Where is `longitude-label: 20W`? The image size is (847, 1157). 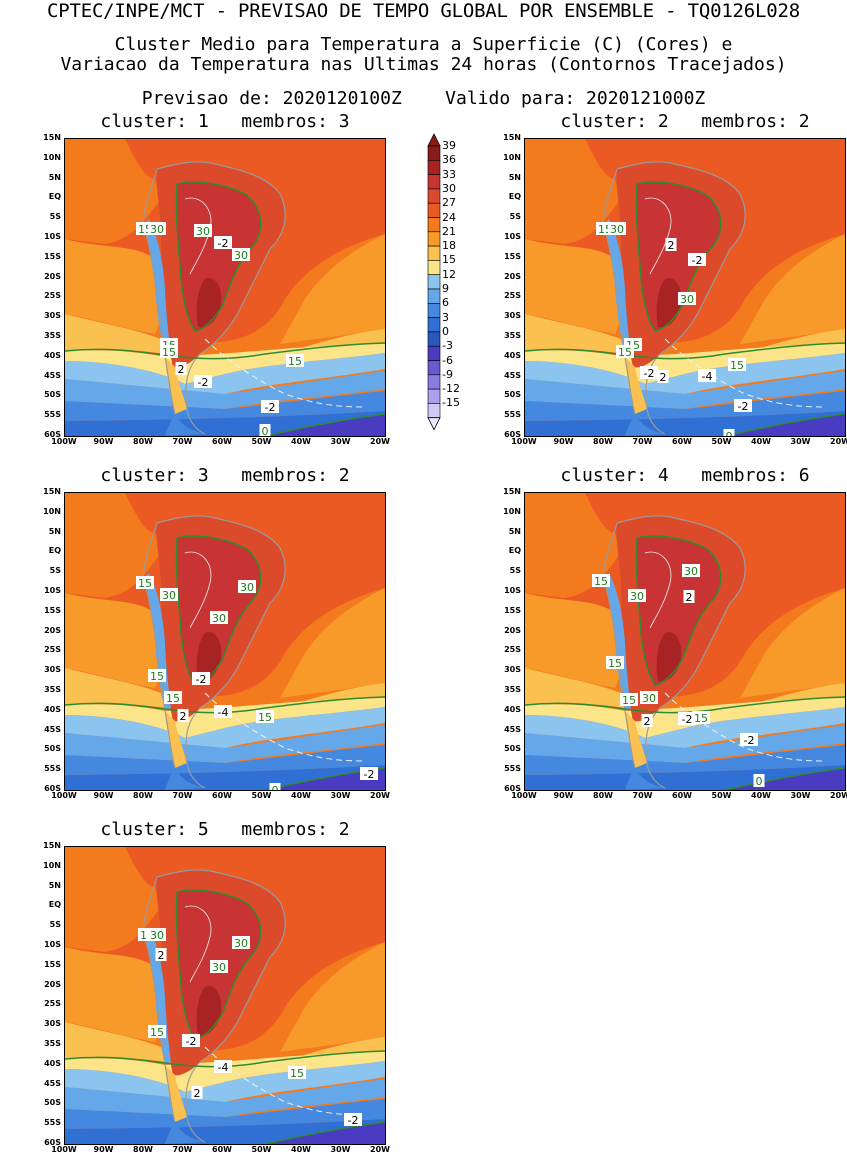 longitude-label: 20W is located at coordinates (380, 1149).